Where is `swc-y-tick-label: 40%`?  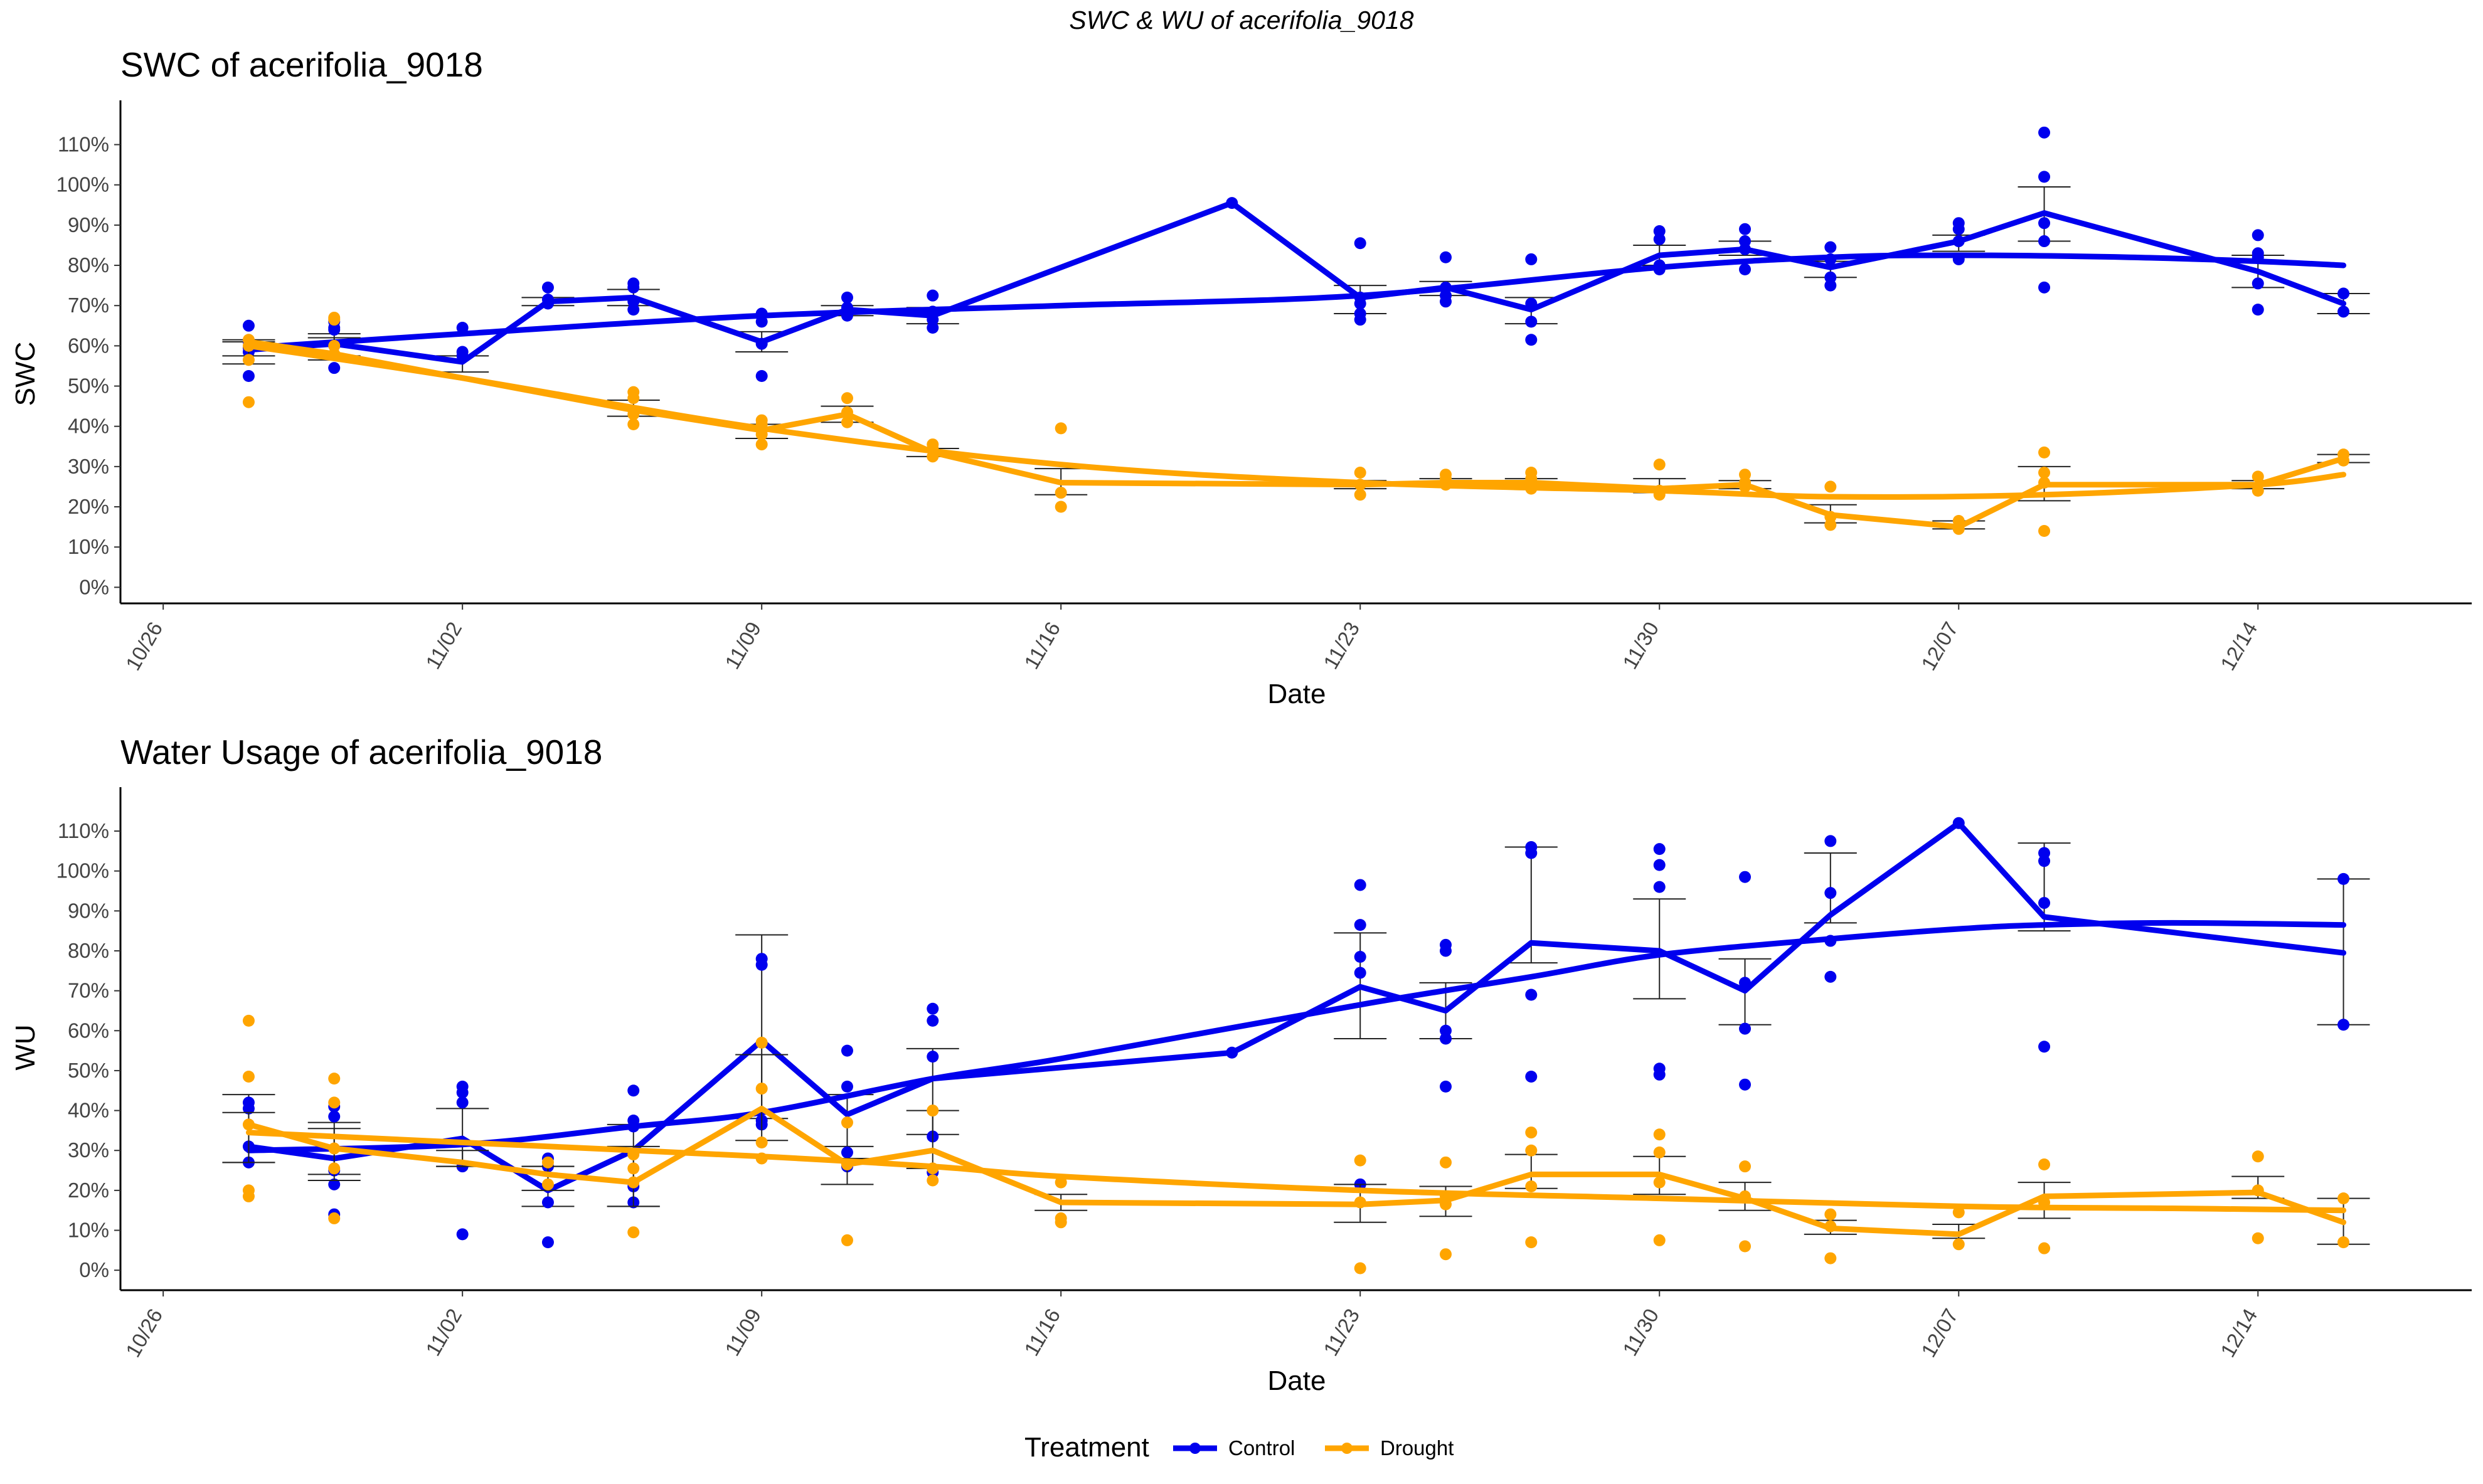 swc-y-tick-label: 40% is located at coordinates (88, 426).